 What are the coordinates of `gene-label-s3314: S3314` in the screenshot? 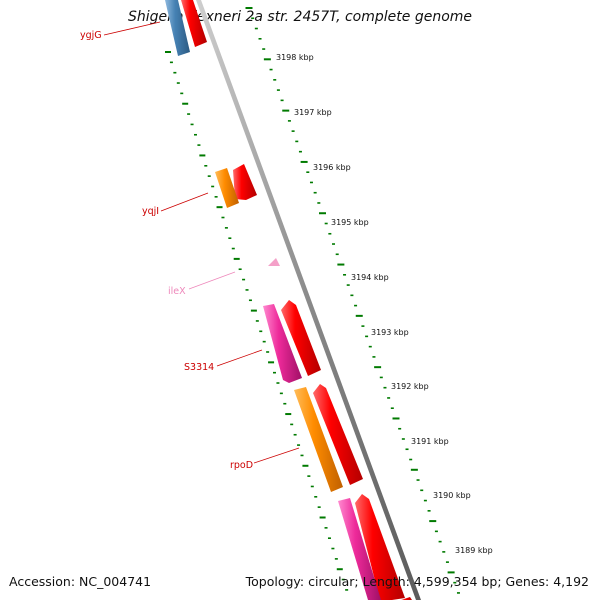 It's located at (199, 367).